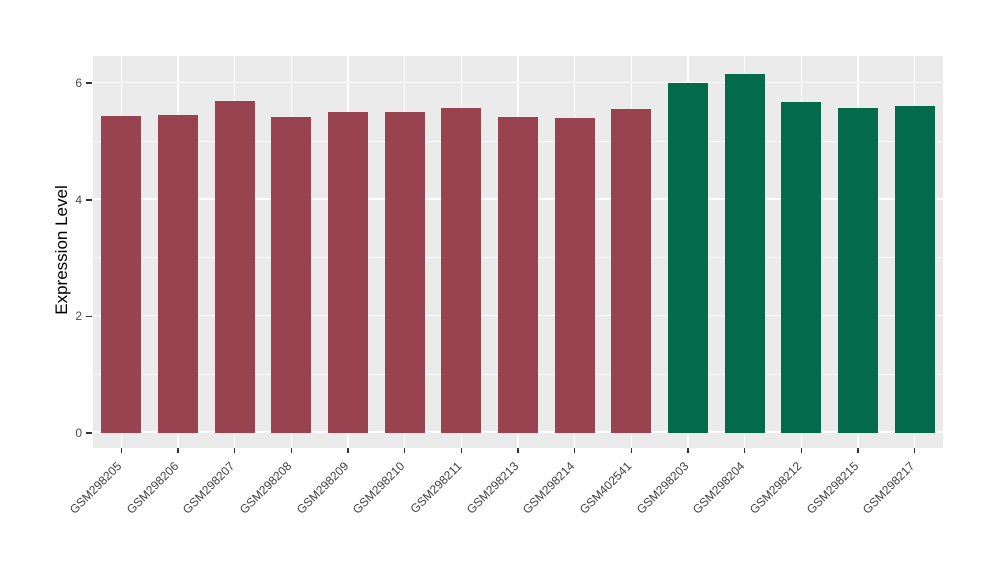  Describe the element at coordinates (832, 488) in the screenshot. I see `x-tick-label-text: GSM298215` at that location.